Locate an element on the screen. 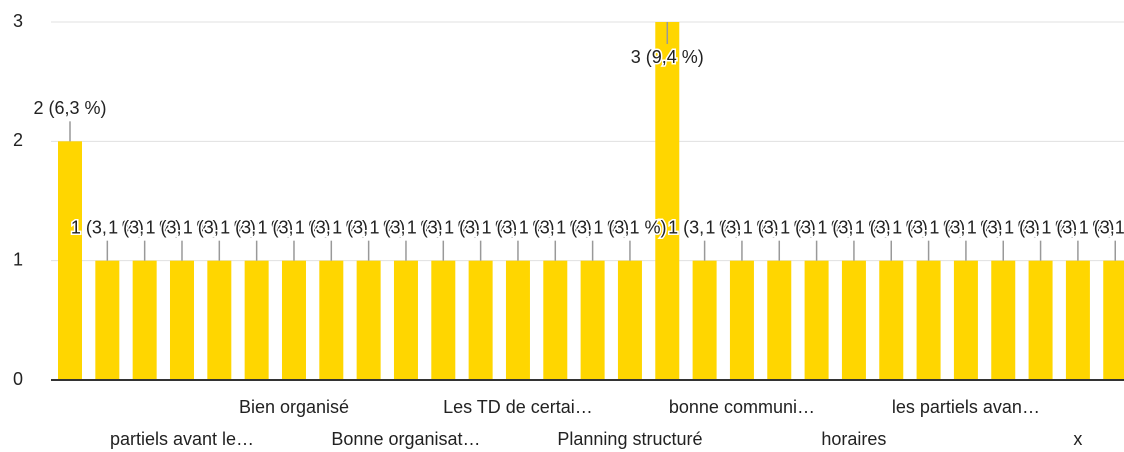 This screenshot has width=1124, height=452. data-label: 3 (9,4 %) is located at coordinates (667, 57).